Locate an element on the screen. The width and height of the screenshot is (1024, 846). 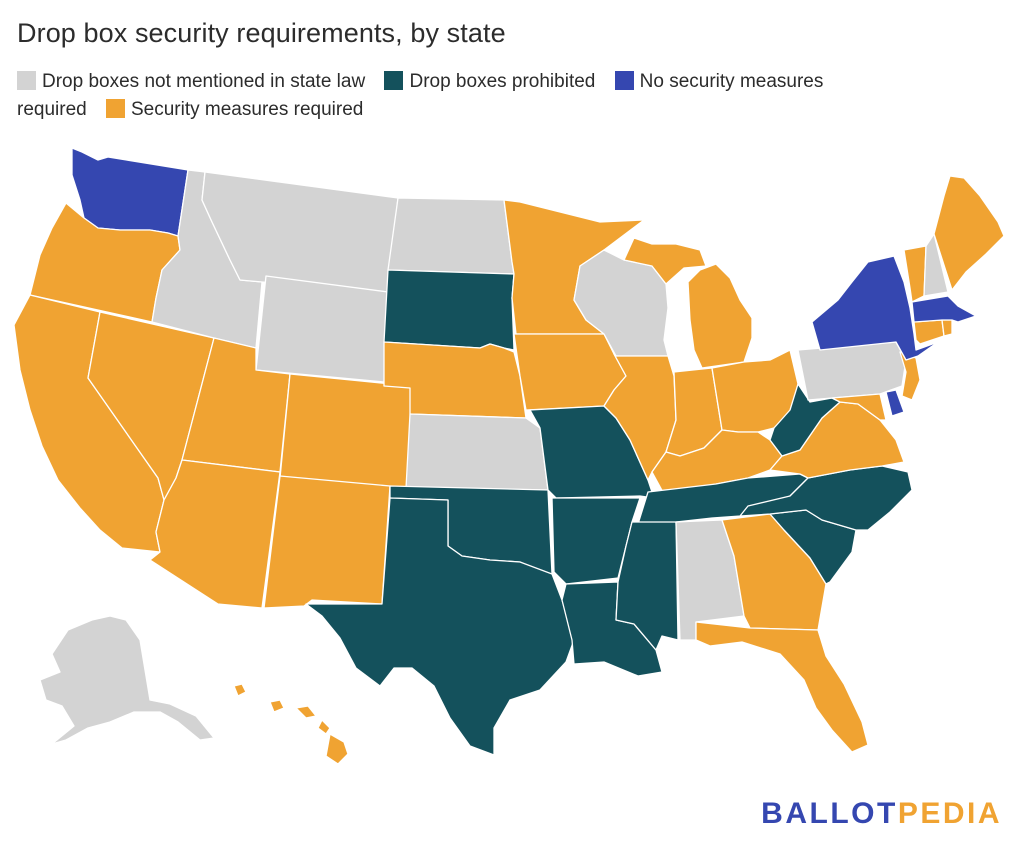
state-MA is located at coordinates (944, 309).